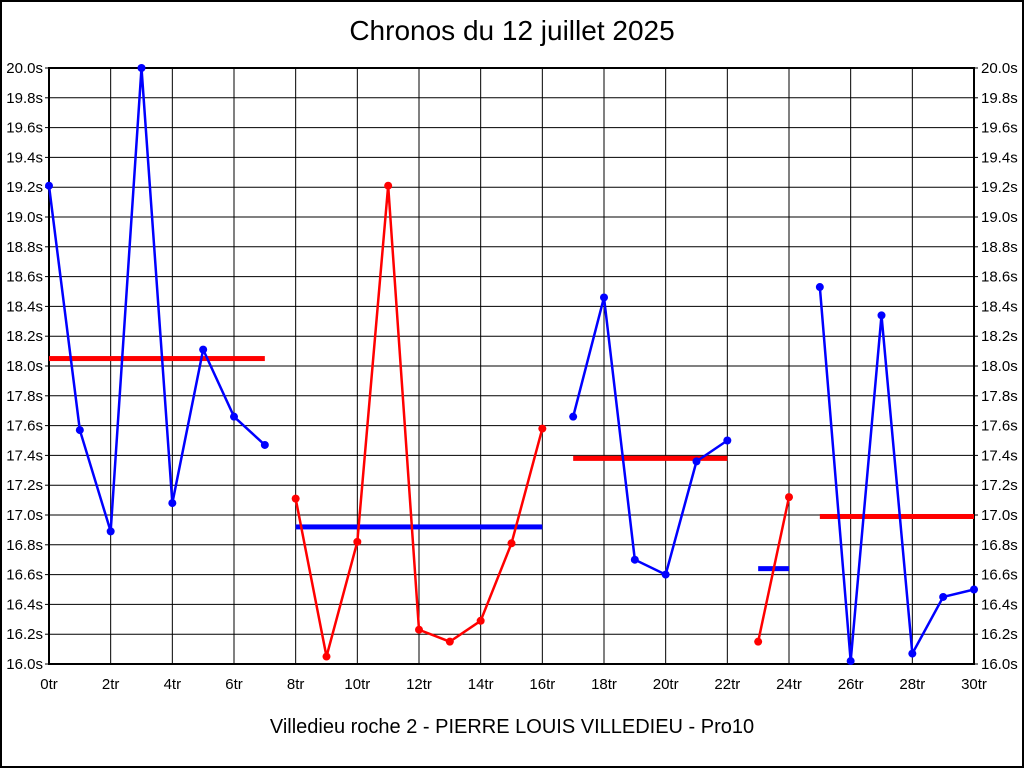 Image resolution: width=1024 pixels, height=768 pixels. I want to click on x-axis-label: 24tr, so click(789, 684).